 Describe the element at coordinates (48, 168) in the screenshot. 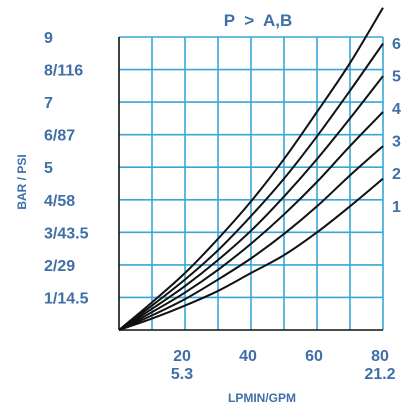

I see `y-tick-label: 5` at that location.